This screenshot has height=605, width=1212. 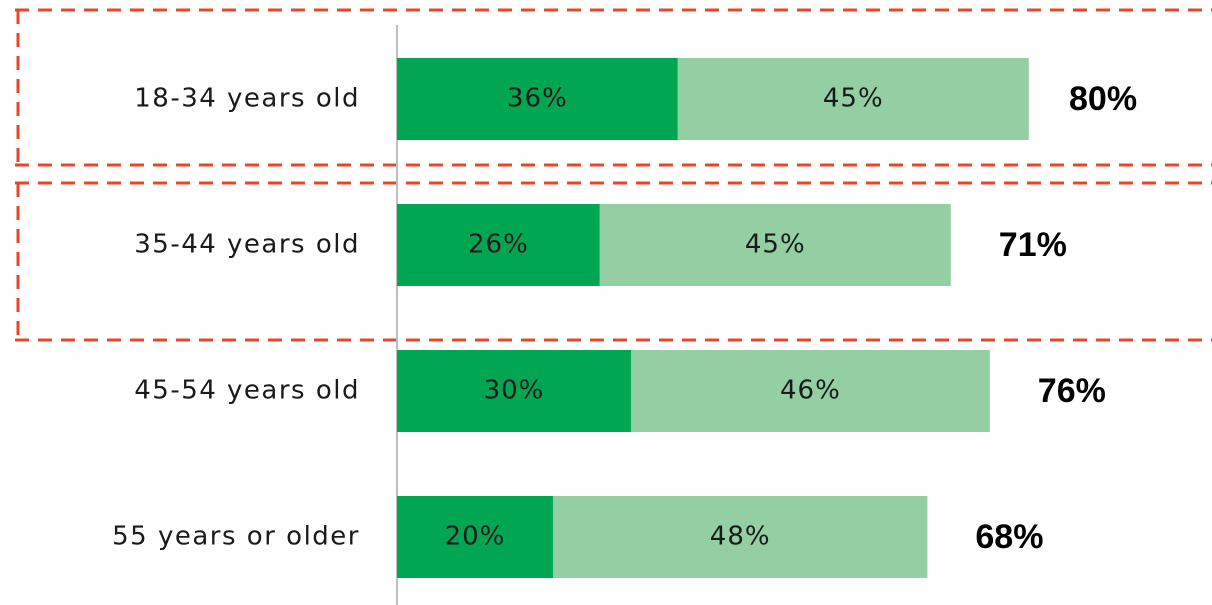 I want to click on total-label: 80%, so click(x=1103, y=99).